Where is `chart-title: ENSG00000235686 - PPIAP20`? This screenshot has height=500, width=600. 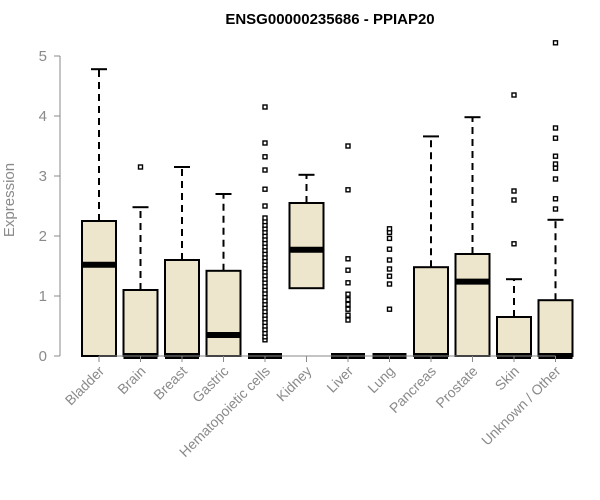 chart-title: ENSG00000235686 - PPIAP20 is located at coordinates (329, 19).